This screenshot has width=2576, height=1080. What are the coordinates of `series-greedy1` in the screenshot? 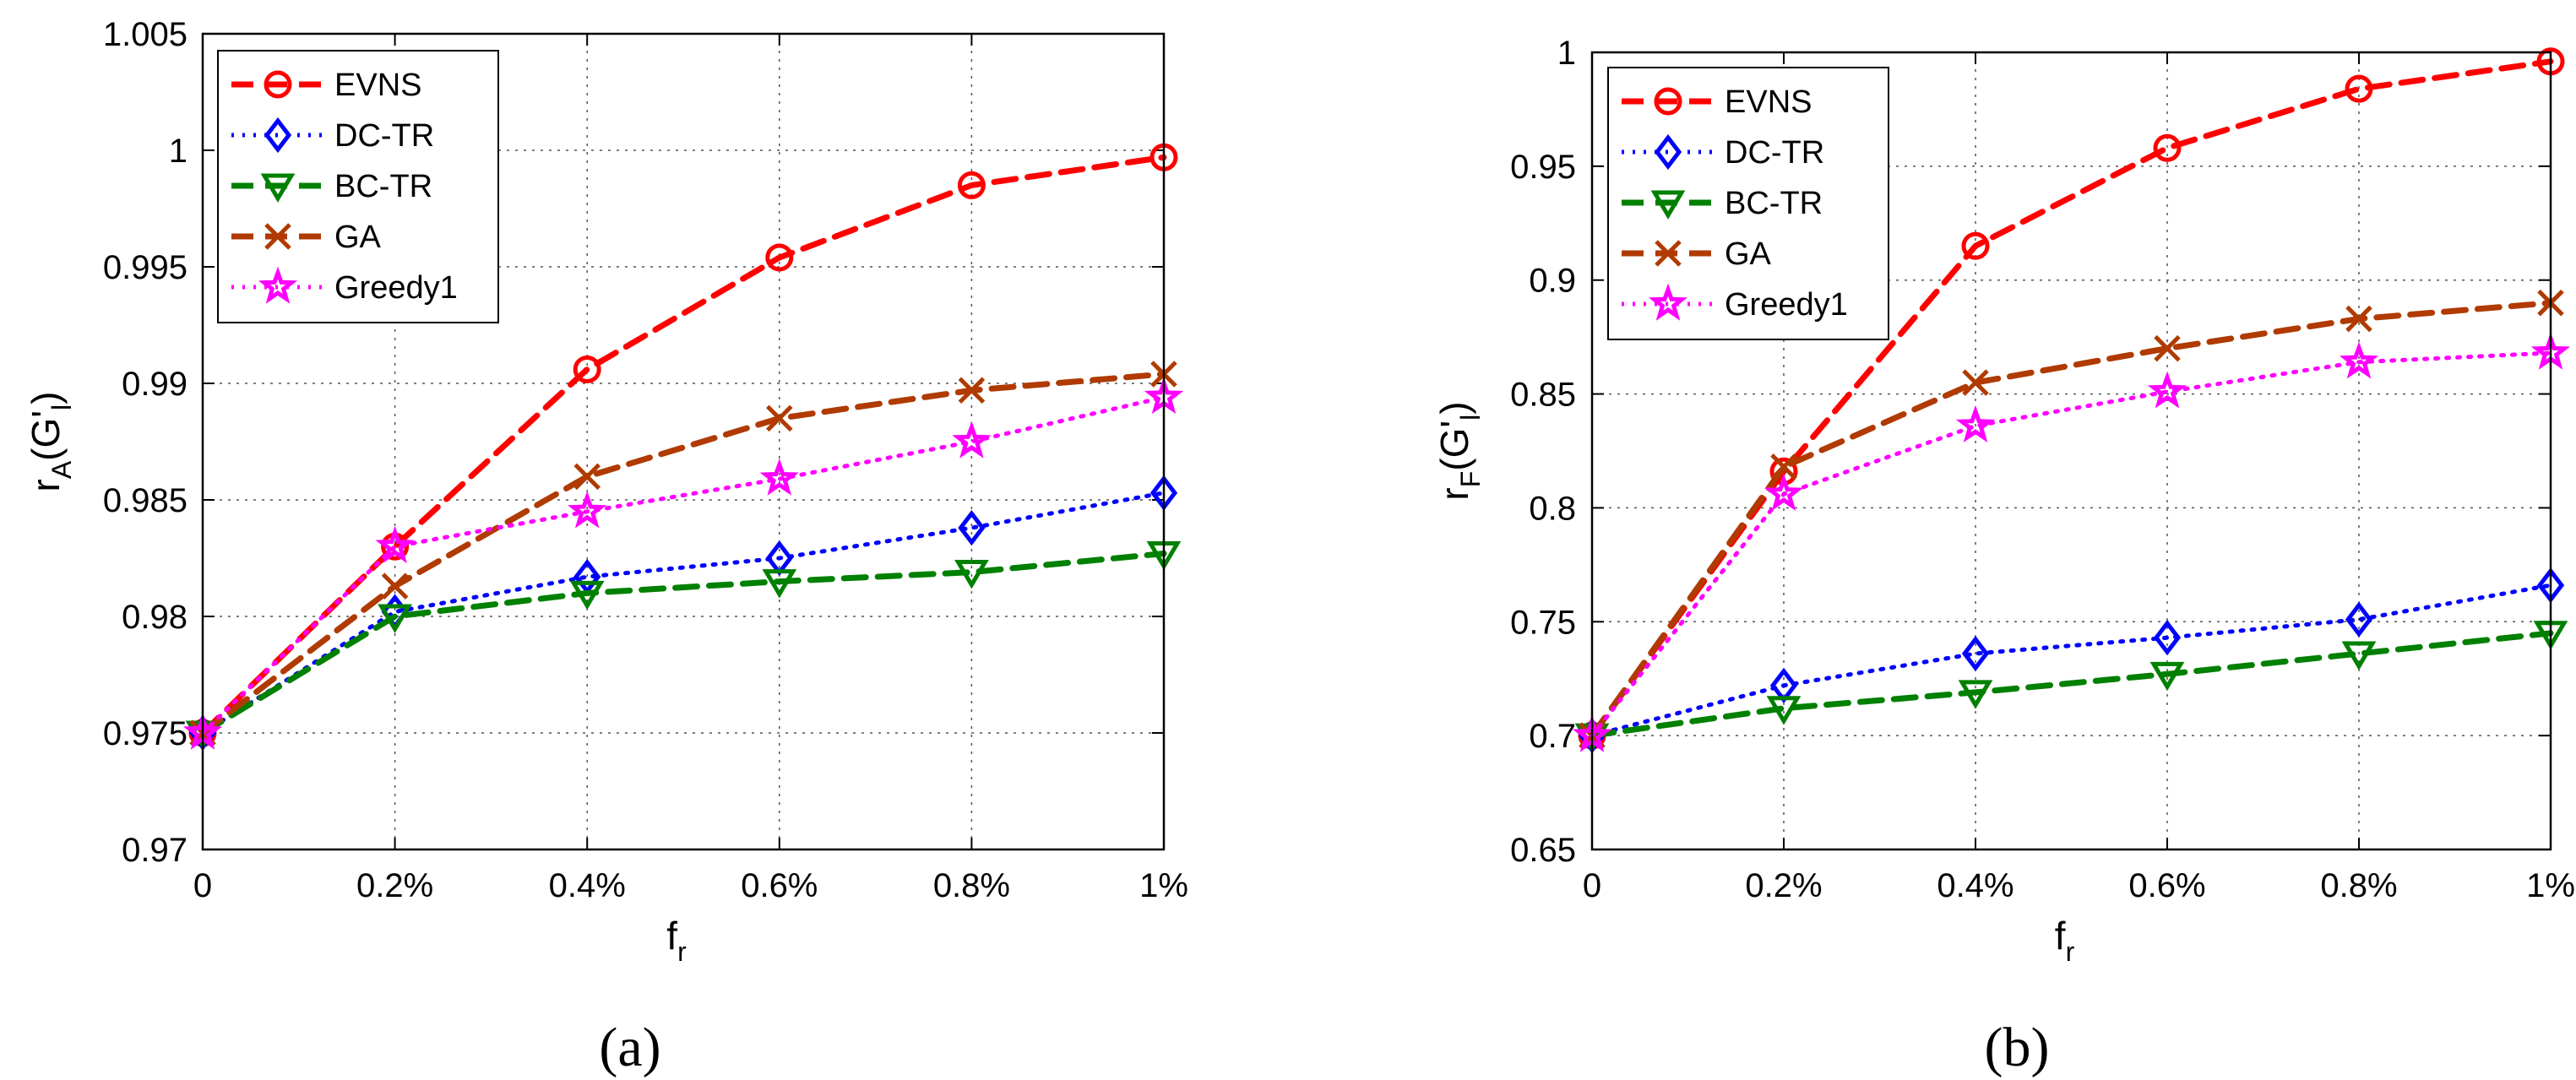 It's located at (683, 564).